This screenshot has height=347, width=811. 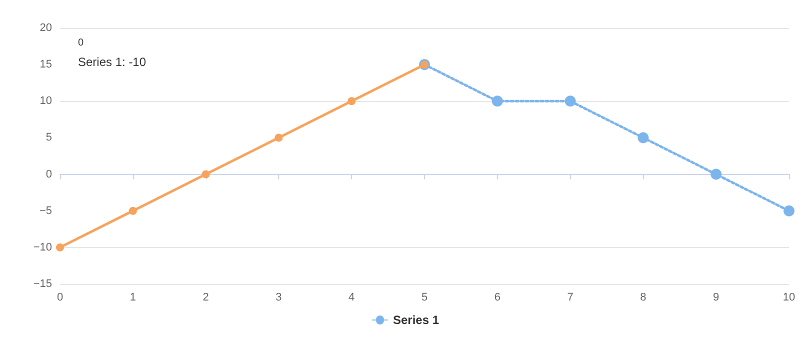 I want to click on legend-label: Series 1, so click(x=416, y=320).